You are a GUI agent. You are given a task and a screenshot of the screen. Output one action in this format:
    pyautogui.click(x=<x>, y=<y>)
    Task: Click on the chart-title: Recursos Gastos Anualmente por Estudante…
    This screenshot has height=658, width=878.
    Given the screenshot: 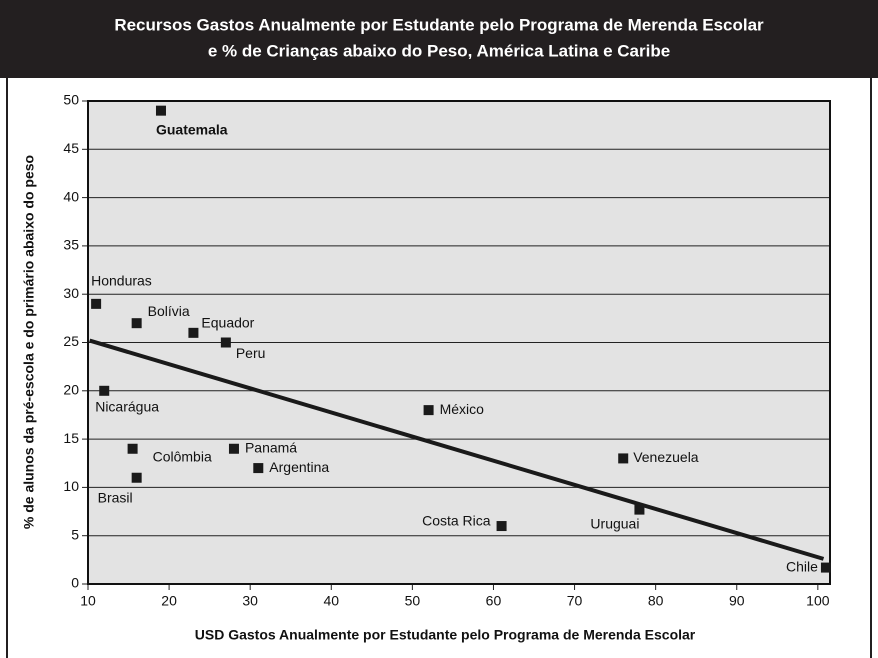 What is the action you would take?
    pyautogui.click(x=439, y=24)
    